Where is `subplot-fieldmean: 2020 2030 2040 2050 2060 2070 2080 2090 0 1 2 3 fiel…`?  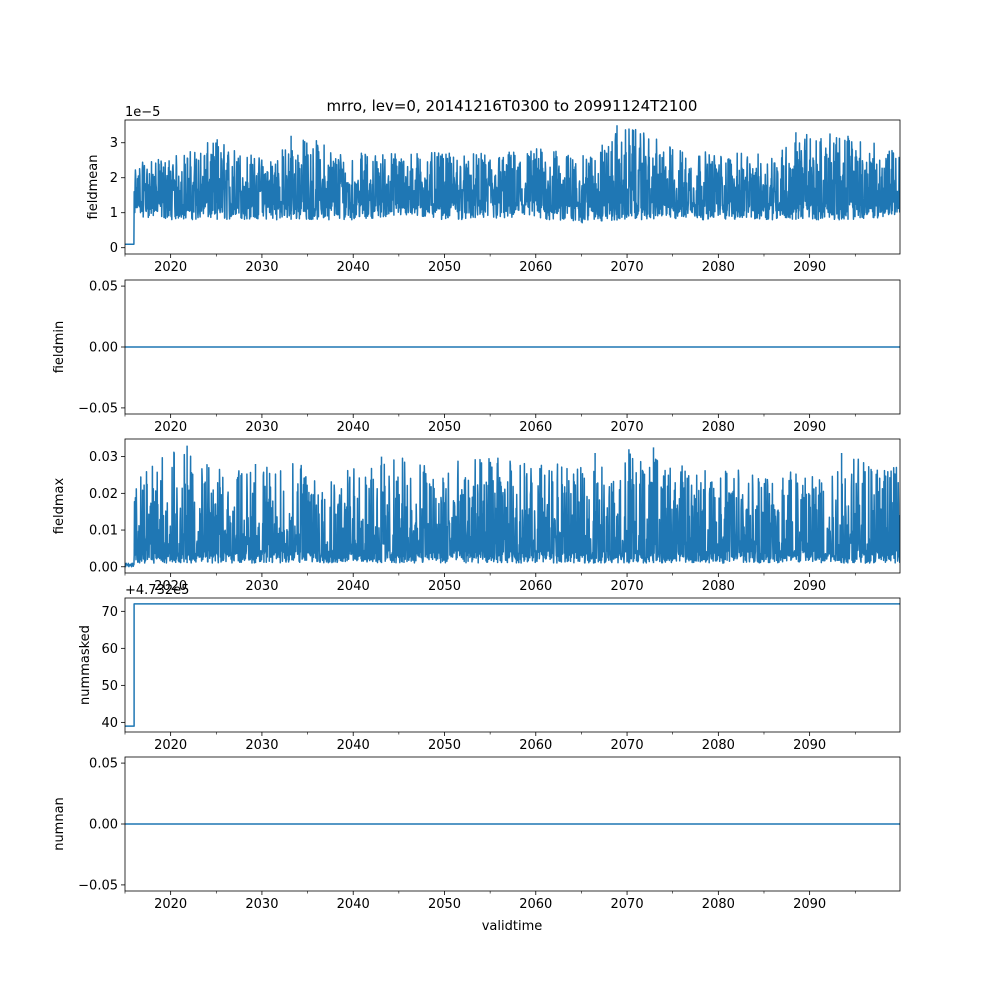 subplot-fieldmean: 2020 2030 2040 2050 2060 2070 2080 2090 0 1 2 3 fiel… is located at coordinates (493, 190).